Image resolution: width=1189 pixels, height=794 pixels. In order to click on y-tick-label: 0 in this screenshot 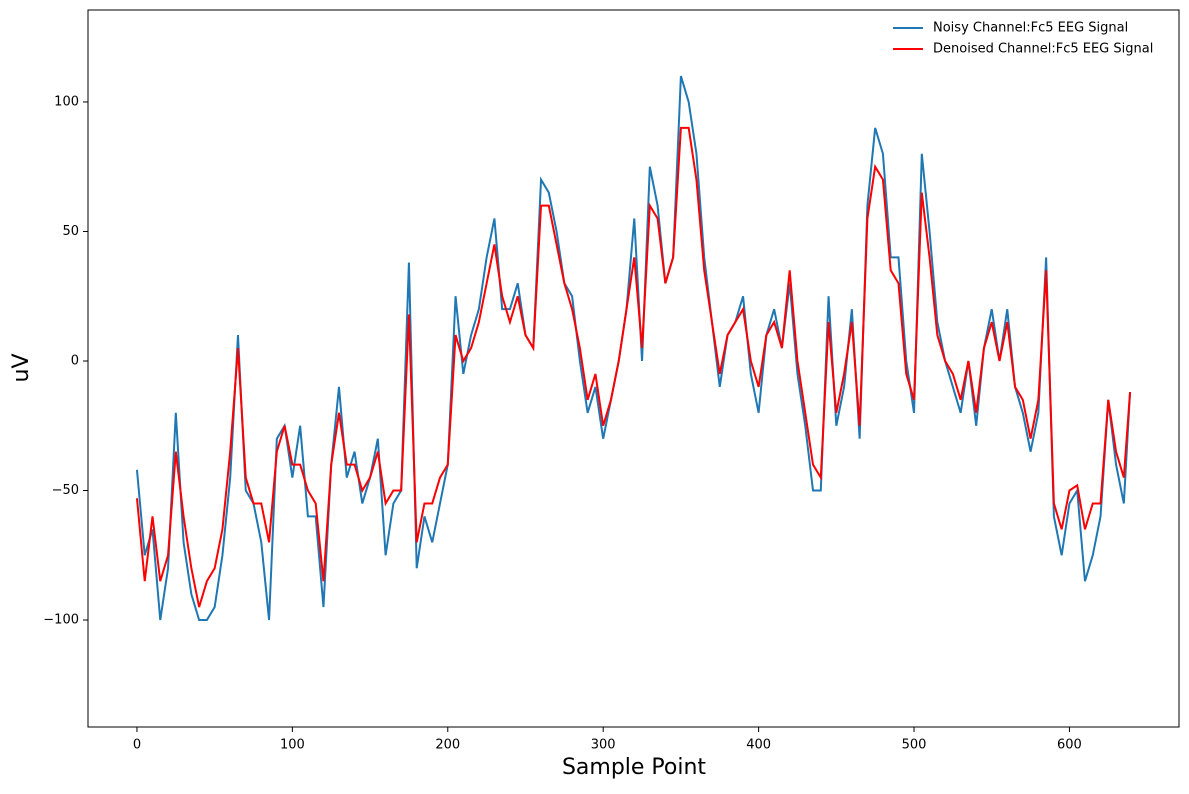, I will do `click(75, 360)`.